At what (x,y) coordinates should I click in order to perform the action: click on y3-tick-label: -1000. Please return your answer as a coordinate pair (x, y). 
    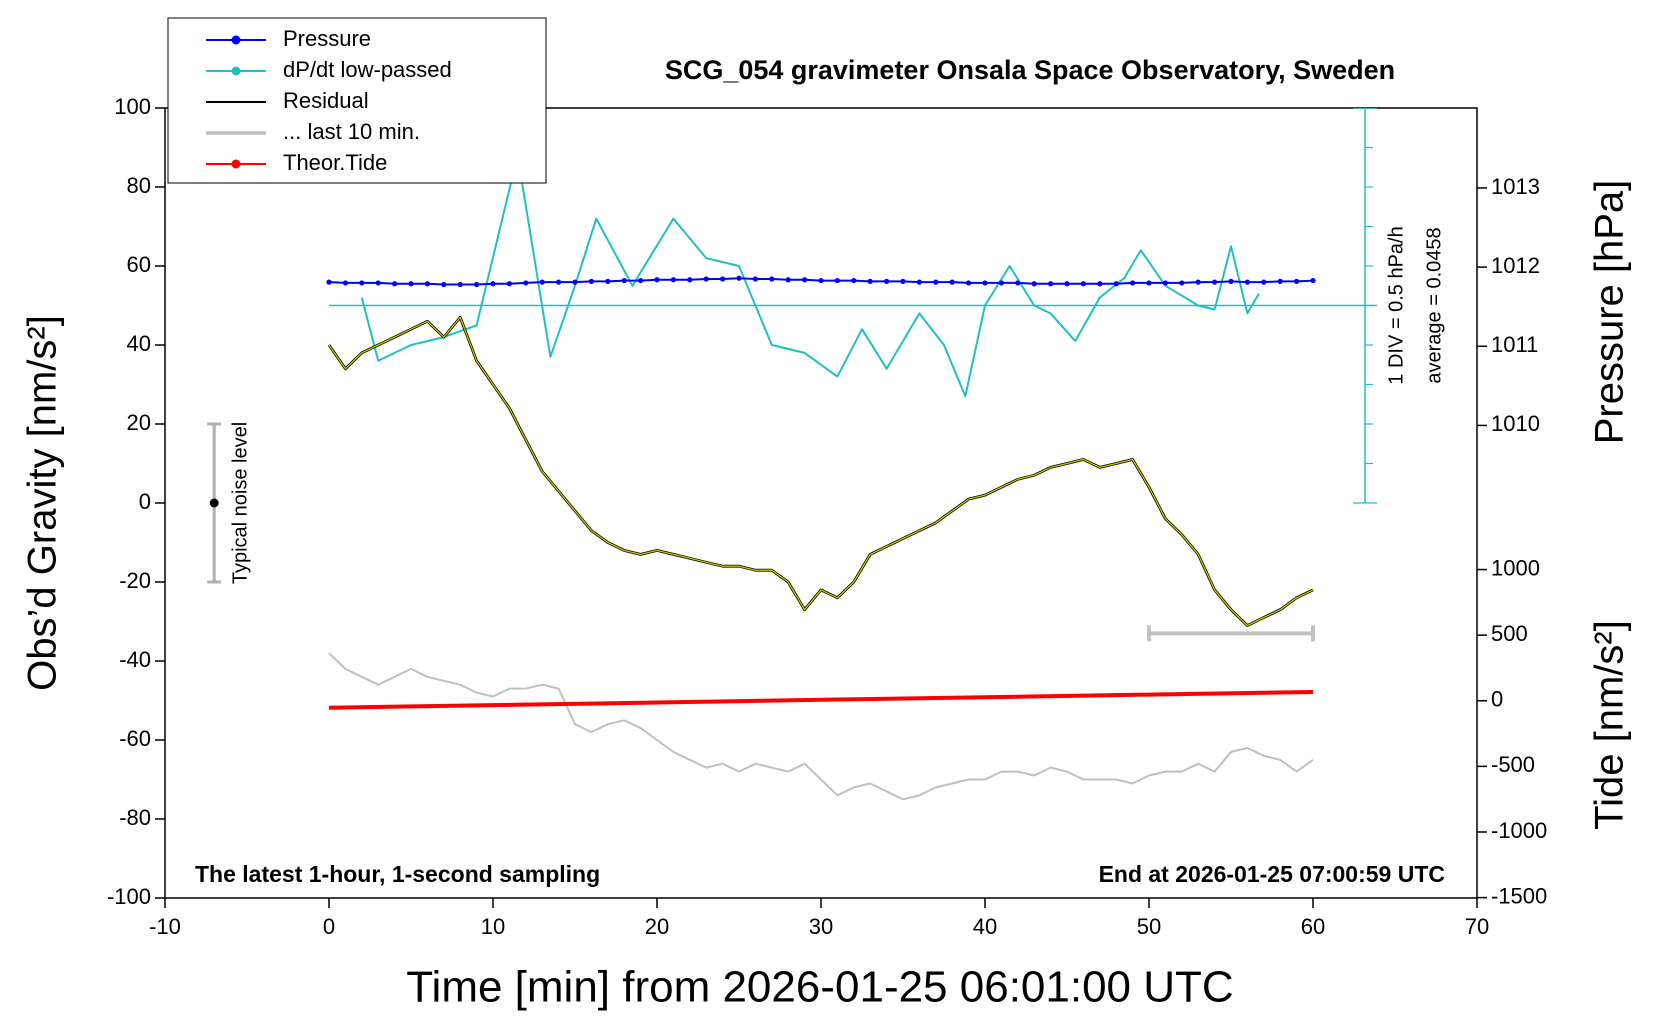
    Looking at the image, I should click on (1519, 830).